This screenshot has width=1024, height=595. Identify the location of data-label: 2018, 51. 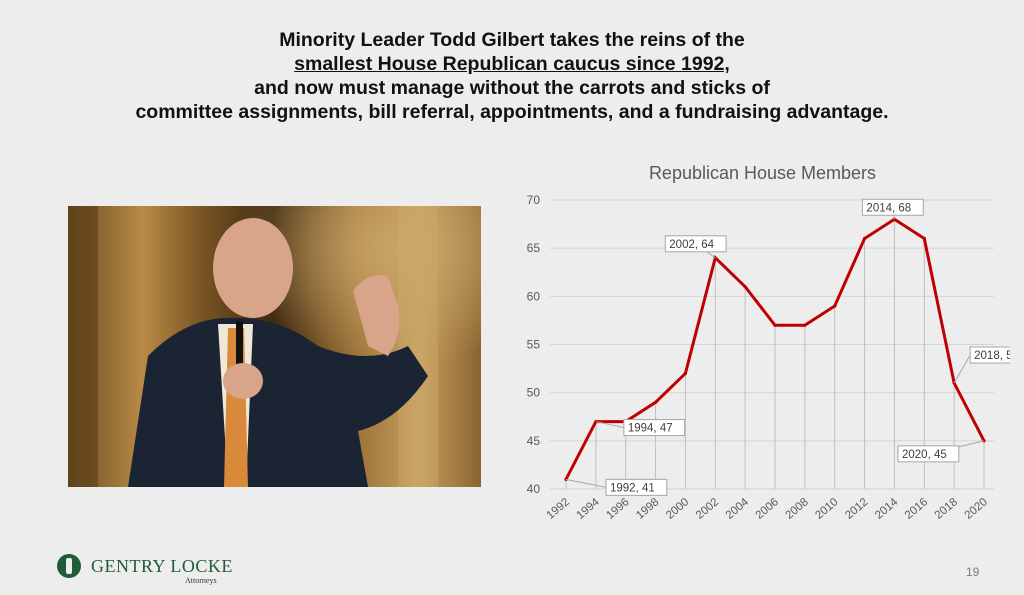
(992, 356).